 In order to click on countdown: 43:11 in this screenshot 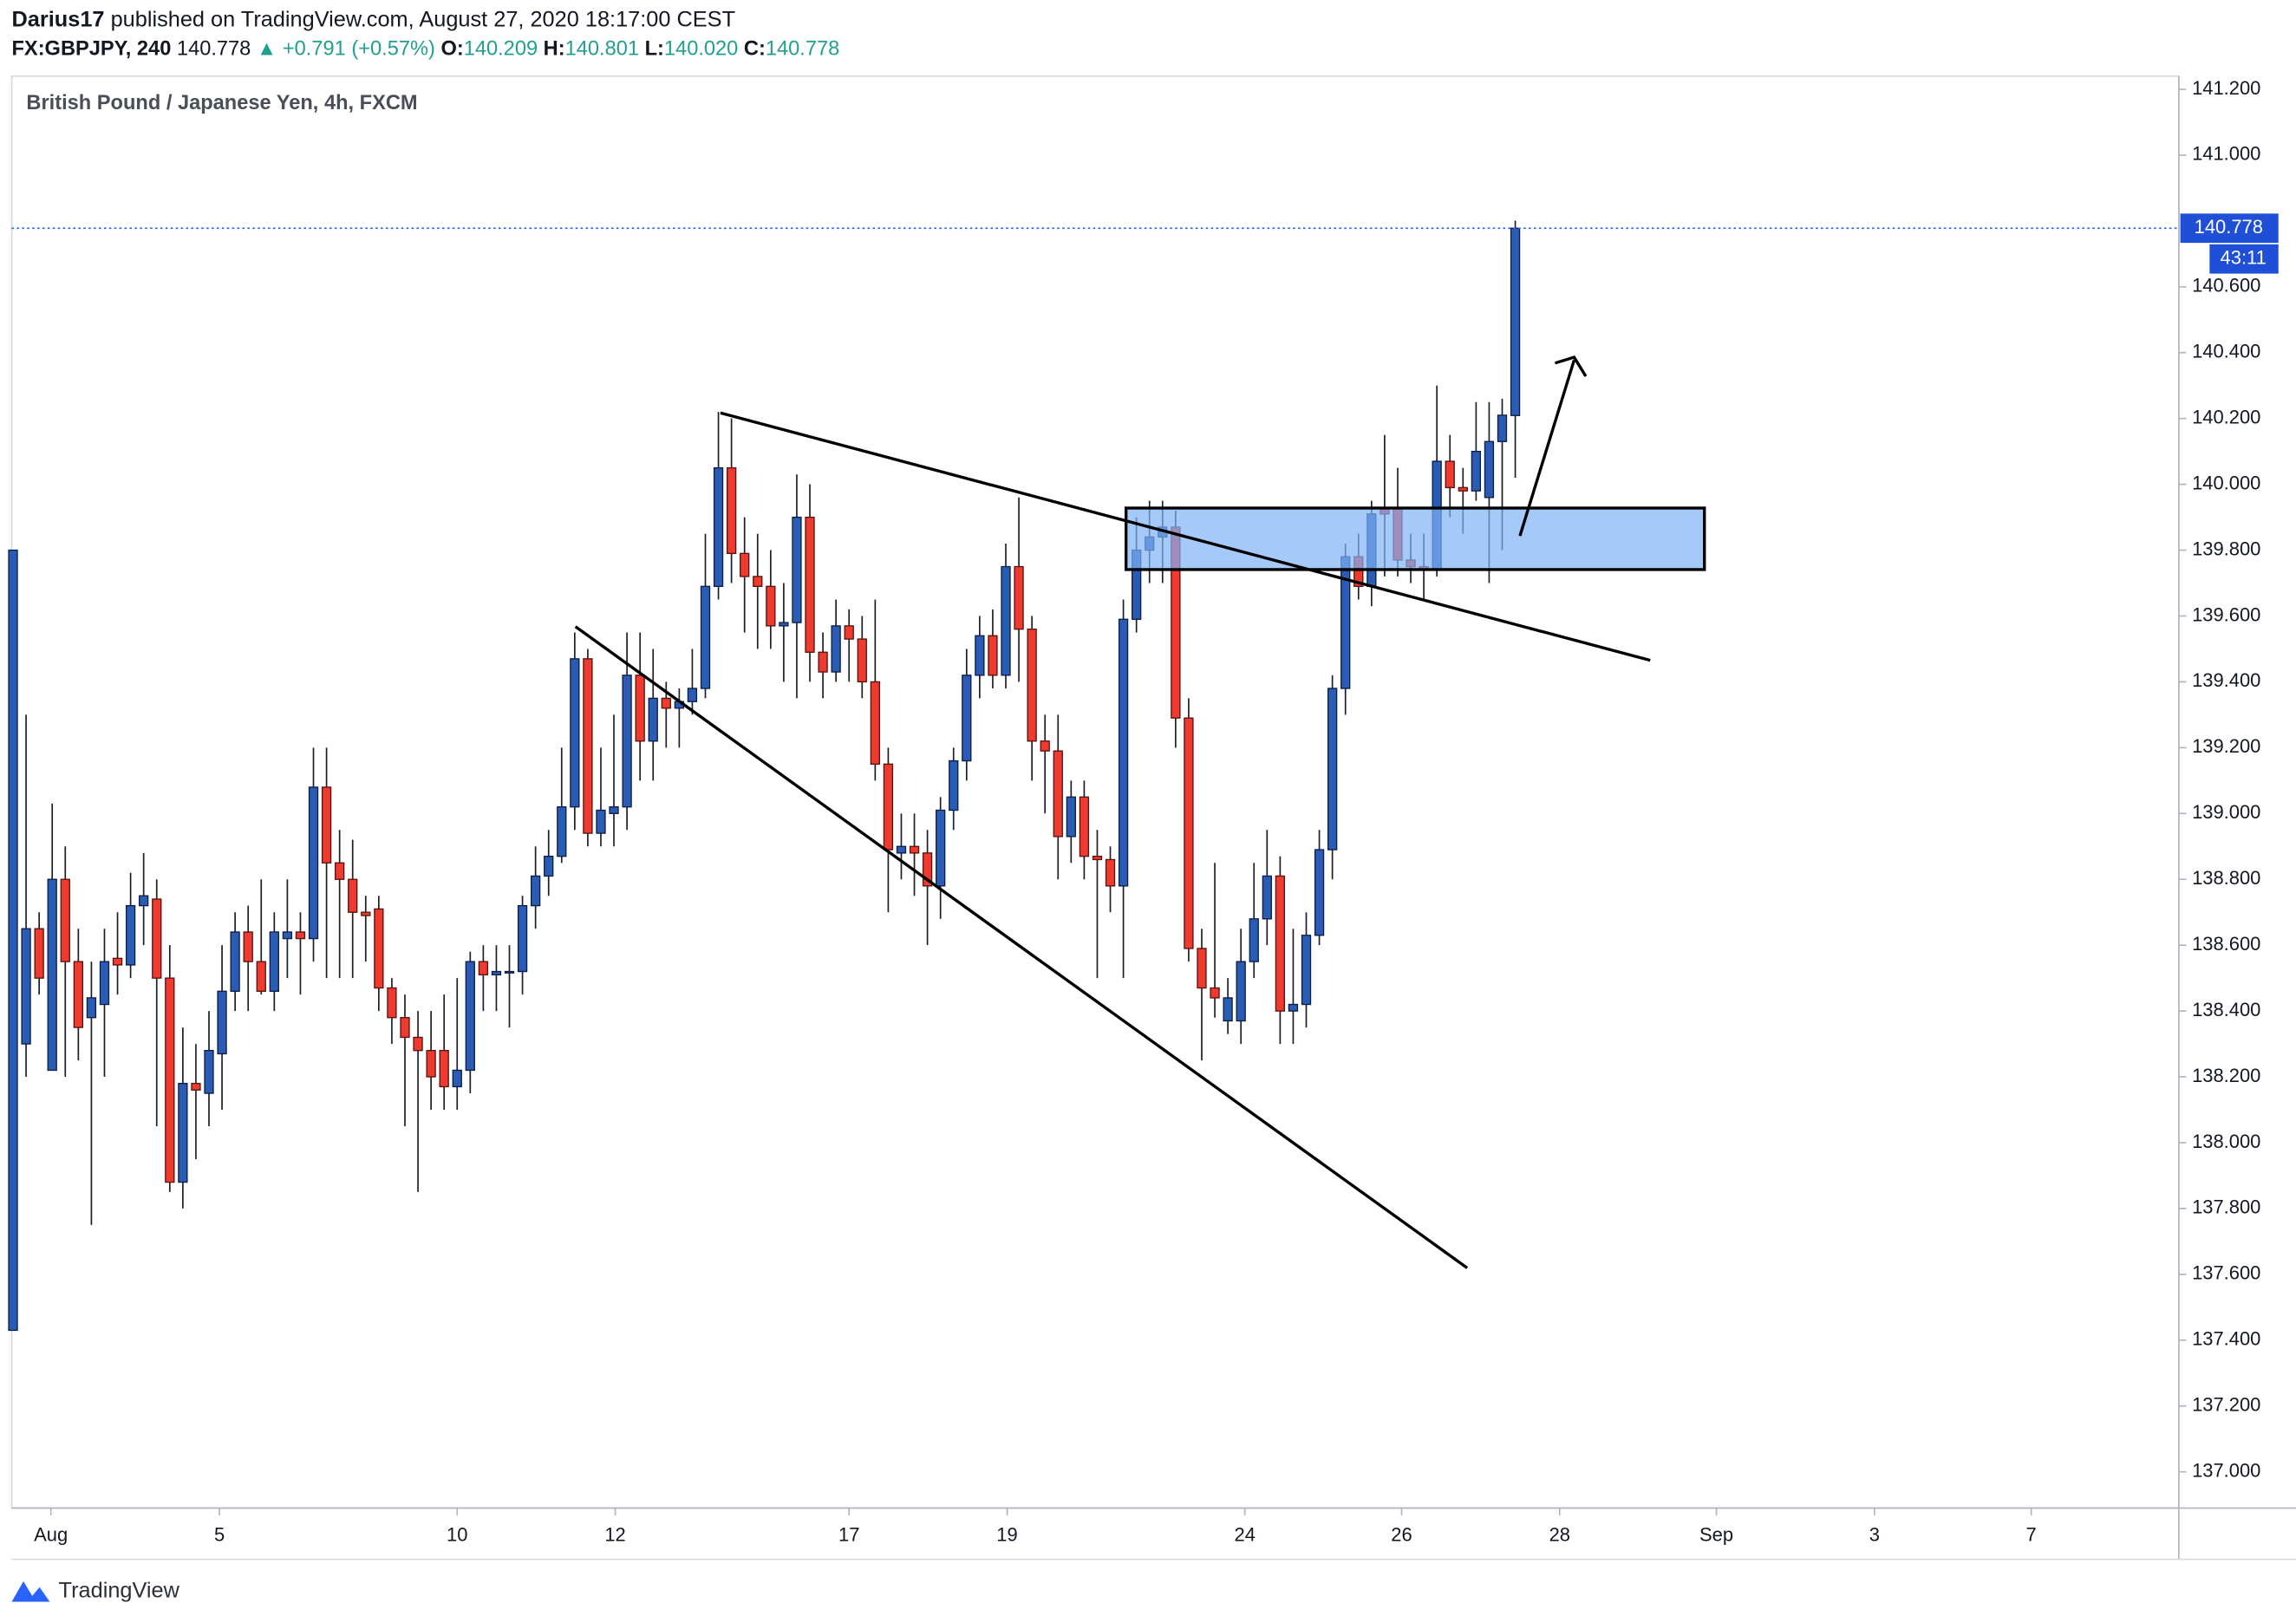, I will do `click(2244, 257)`.